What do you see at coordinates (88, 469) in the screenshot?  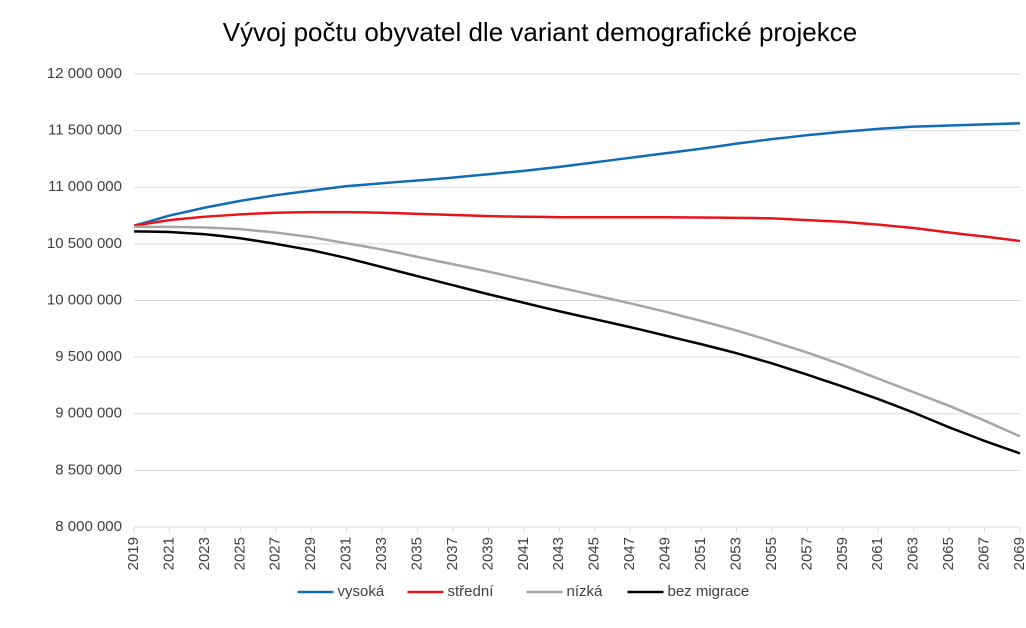 I see `y-tick-label: 8 500 000` at bounding box center [88, 469].